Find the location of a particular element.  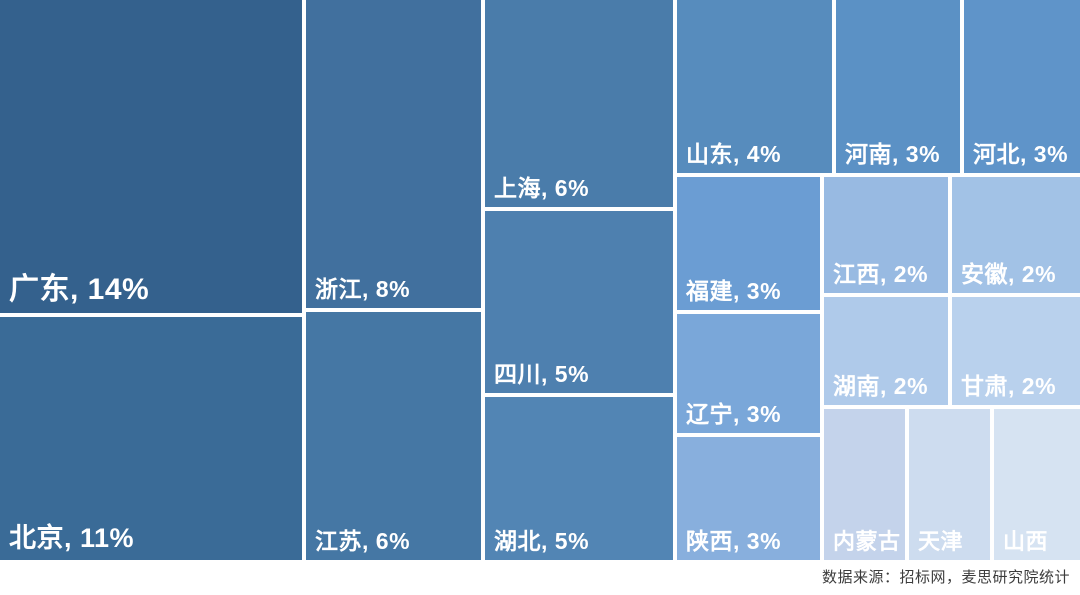

tile-label: 内蒙古 is located at coordinates (867, 541).